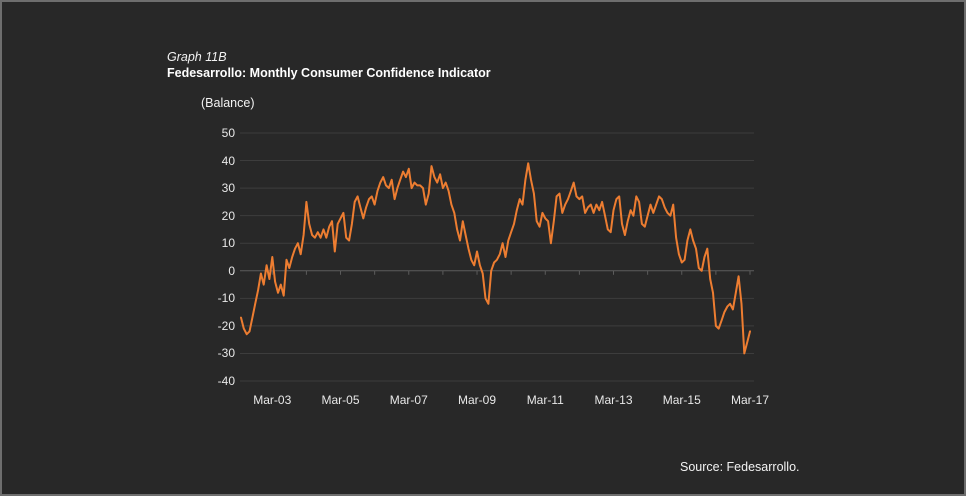 The image size is (966, 496). Describe the element at coordinates (545, 400) in the screenshot. I see `x-tick-label: Mar-11` at that location.